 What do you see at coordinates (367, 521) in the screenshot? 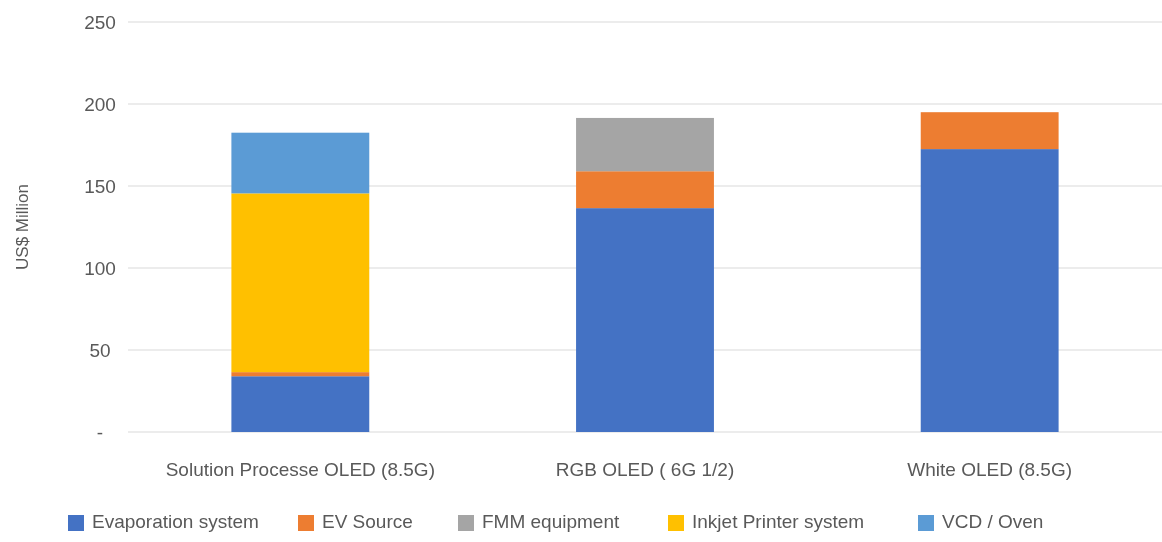
I see `legend-label: EV Source` at bounding box center [367, 521].